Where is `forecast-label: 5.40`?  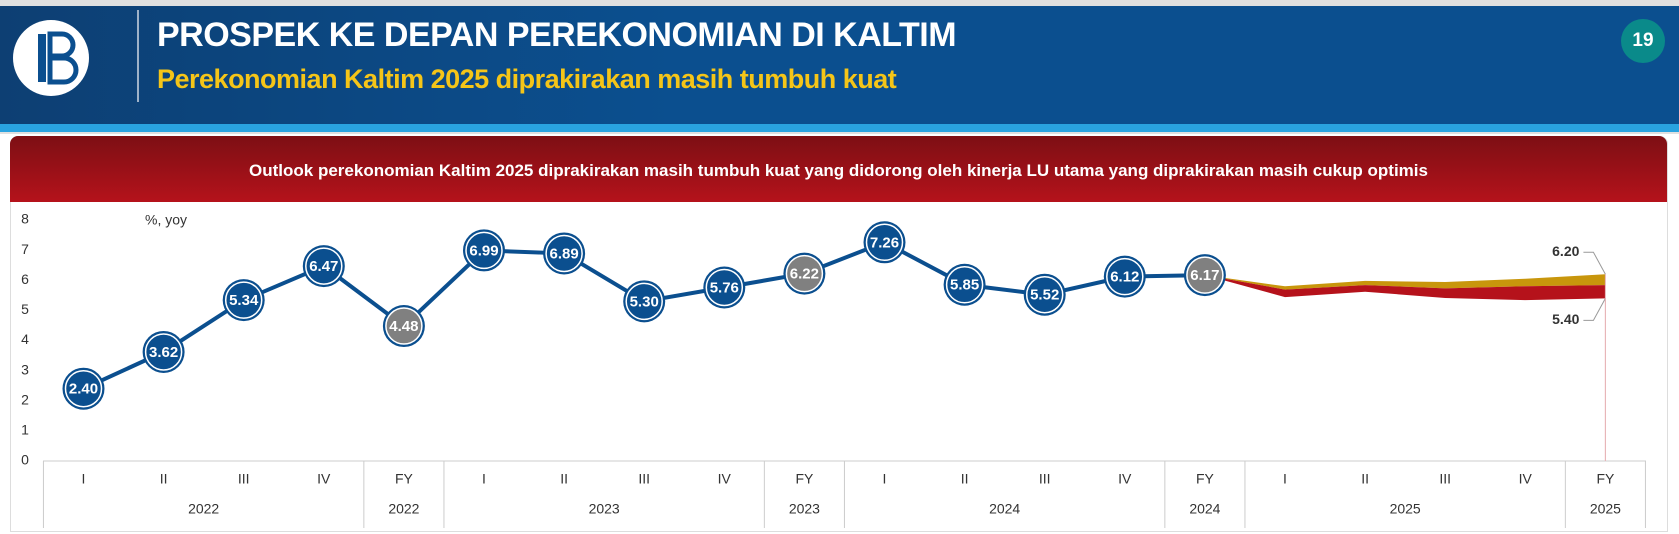 forecast-label: 5.40 is located at coordinates (1565, 319).